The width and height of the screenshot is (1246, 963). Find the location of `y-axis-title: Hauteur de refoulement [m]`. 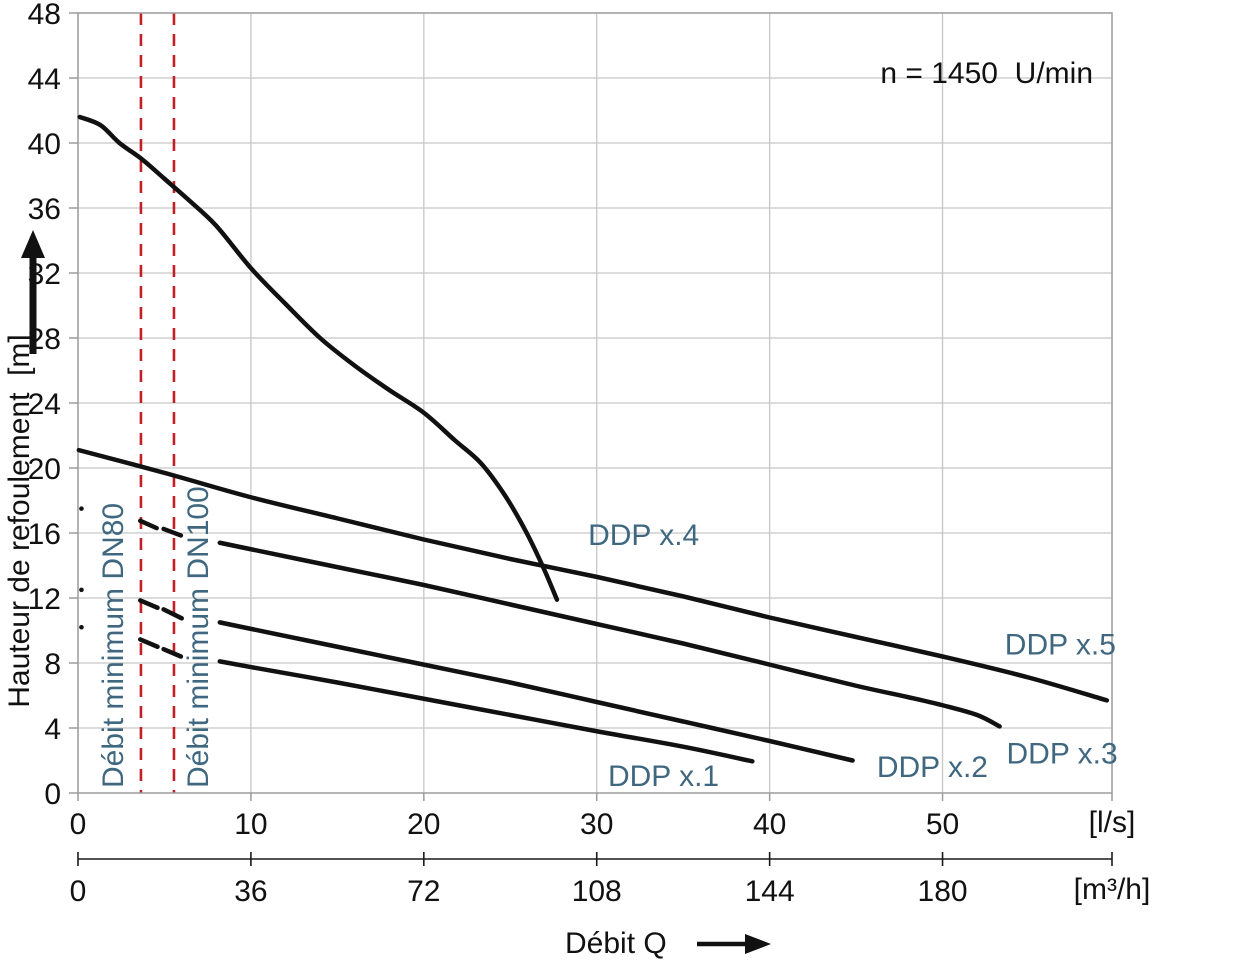

y-axis-title: Hauteur de refoulement [m] is located at coordinates (19, 521).